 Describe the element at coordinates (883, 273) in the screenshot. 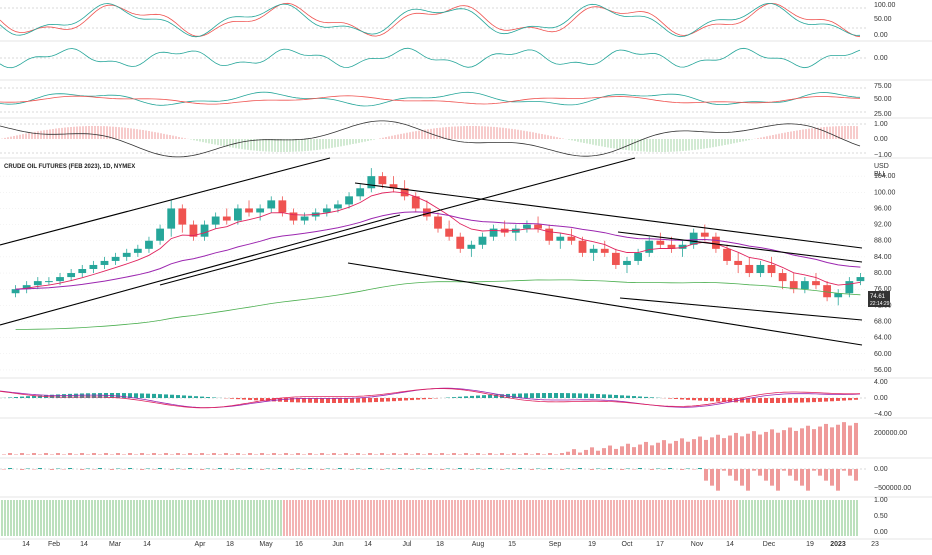

I see `price-tick-label: 80.00` at that location.